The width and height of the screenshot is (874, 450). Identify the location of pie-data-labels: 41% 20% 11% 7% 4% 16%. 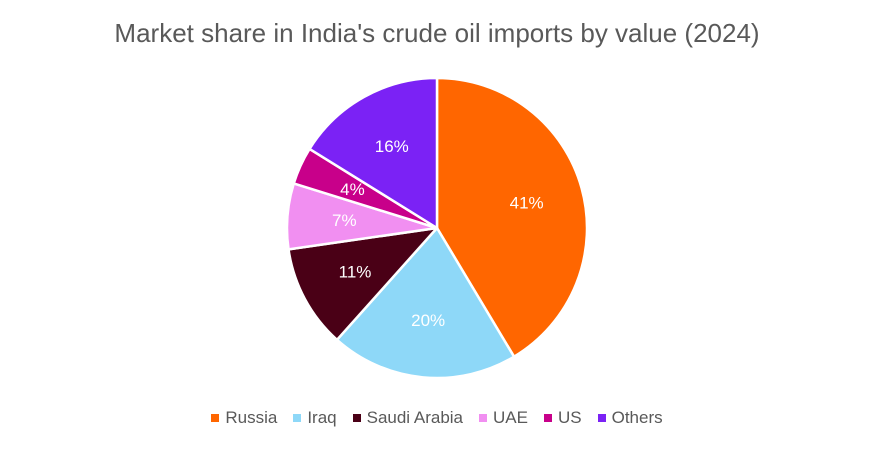
(438, 233).